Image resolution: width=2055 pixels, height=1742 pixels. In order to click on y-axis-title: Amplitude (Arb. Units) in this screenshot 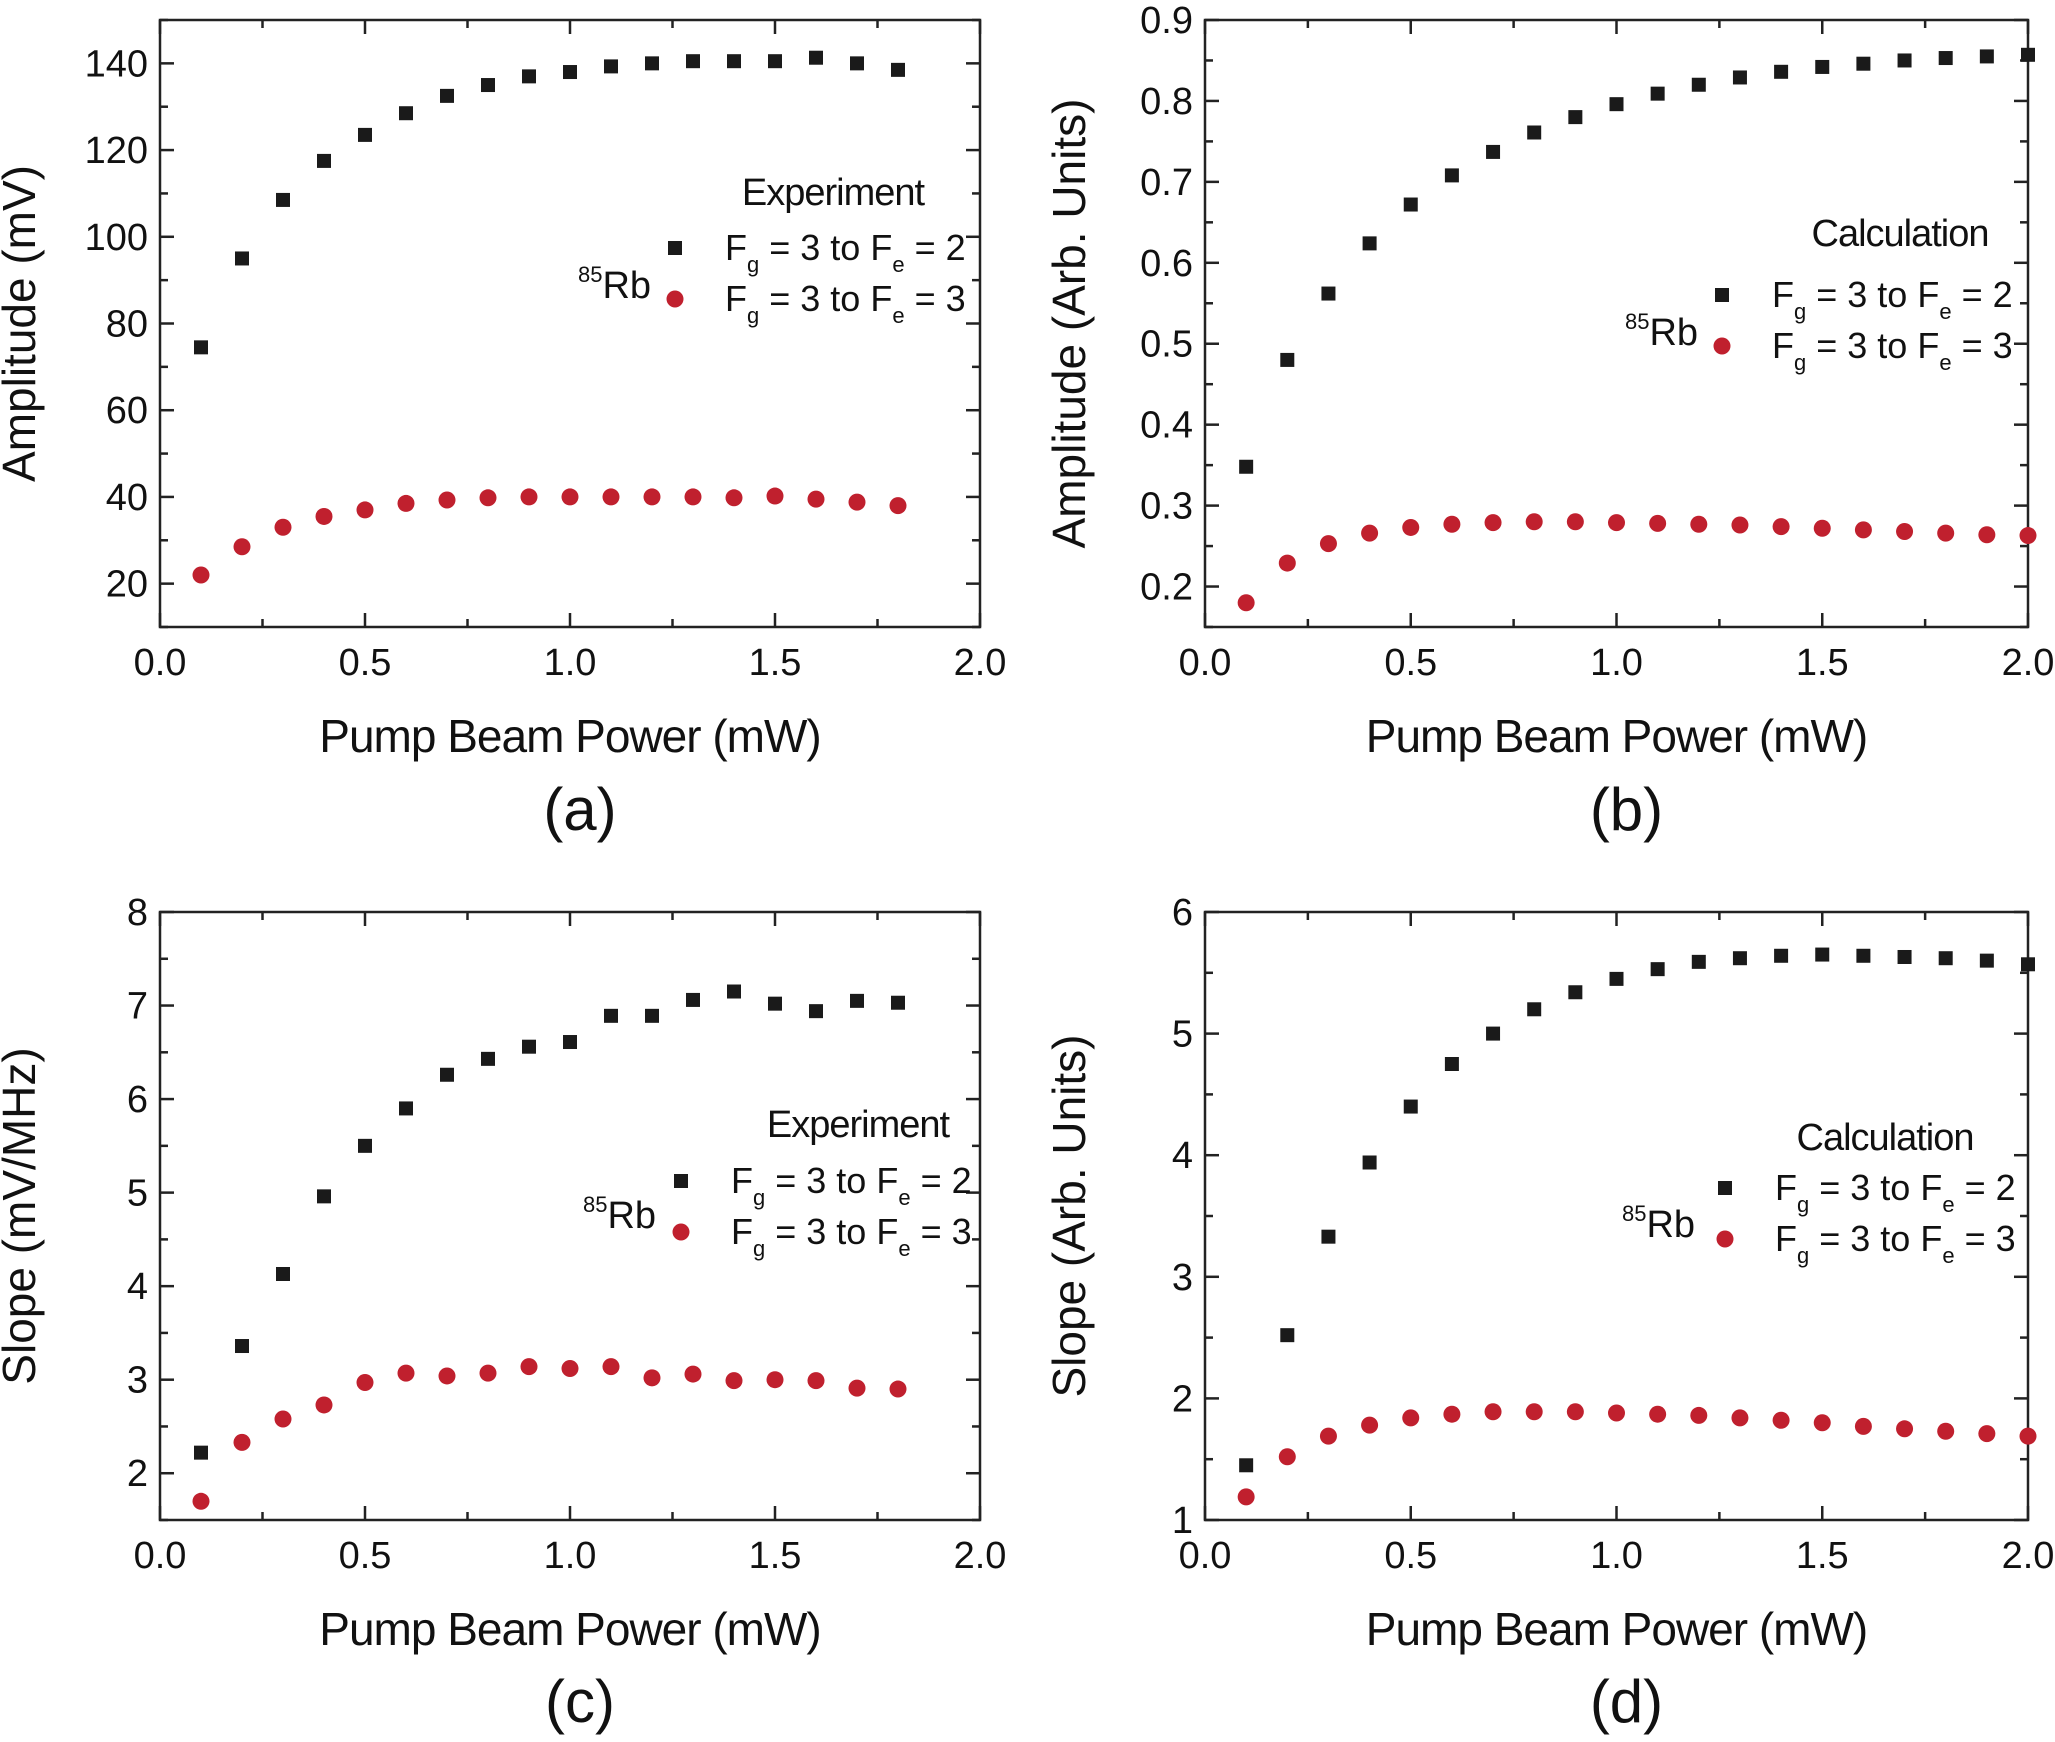, I will do `click(1069, 324)`.